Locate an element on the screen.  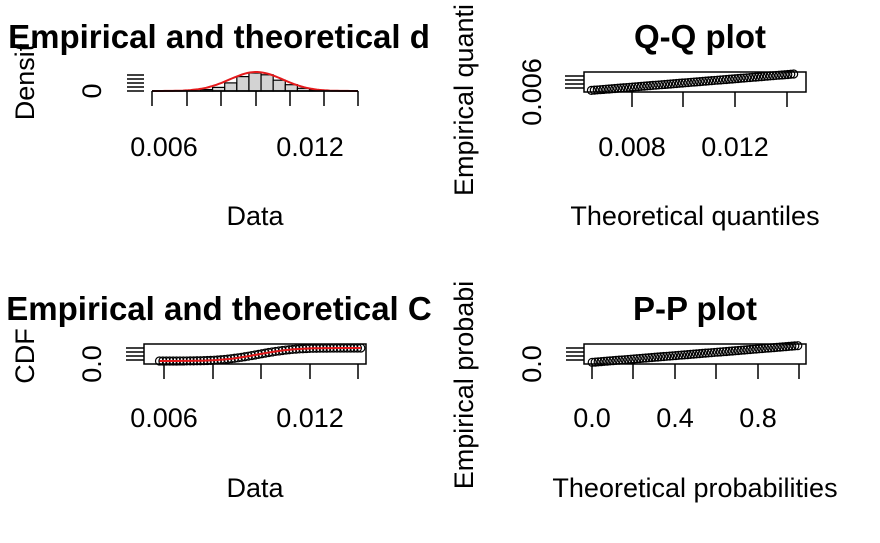
pp-x-tick-label: 0.4 is located at coordinates (675, 418).